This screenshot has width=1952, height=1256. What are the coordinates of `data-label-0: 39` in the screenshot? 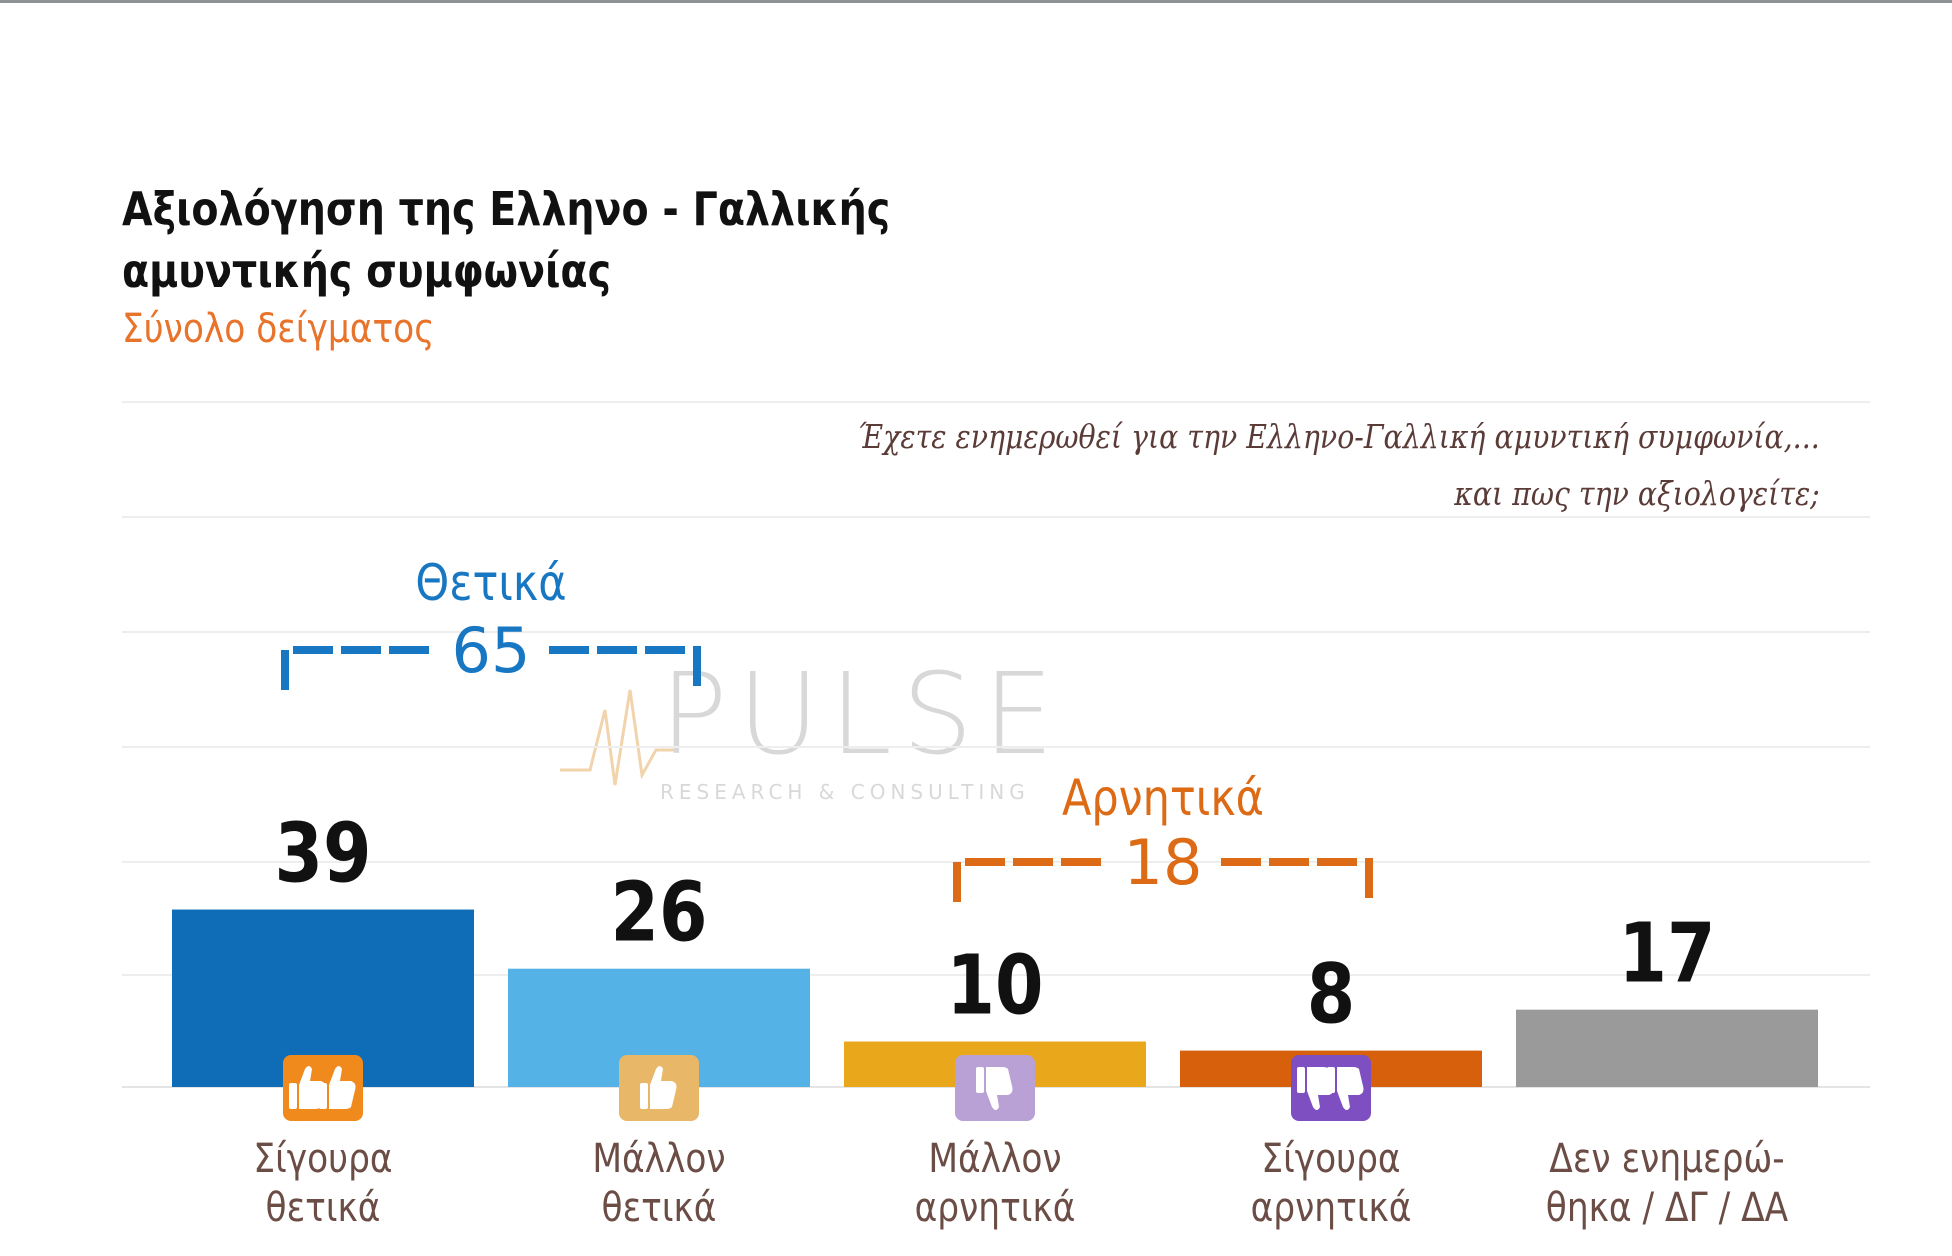 It's located at (323, 853).